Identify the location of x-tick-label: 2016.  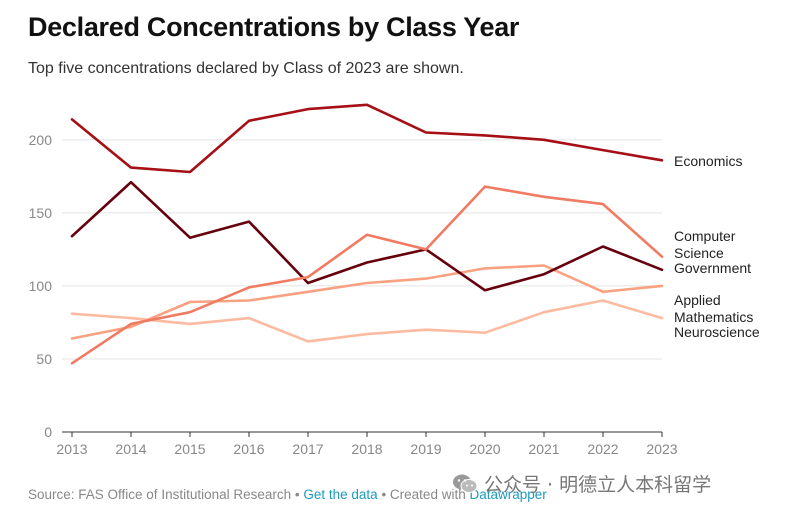
(248, 449).